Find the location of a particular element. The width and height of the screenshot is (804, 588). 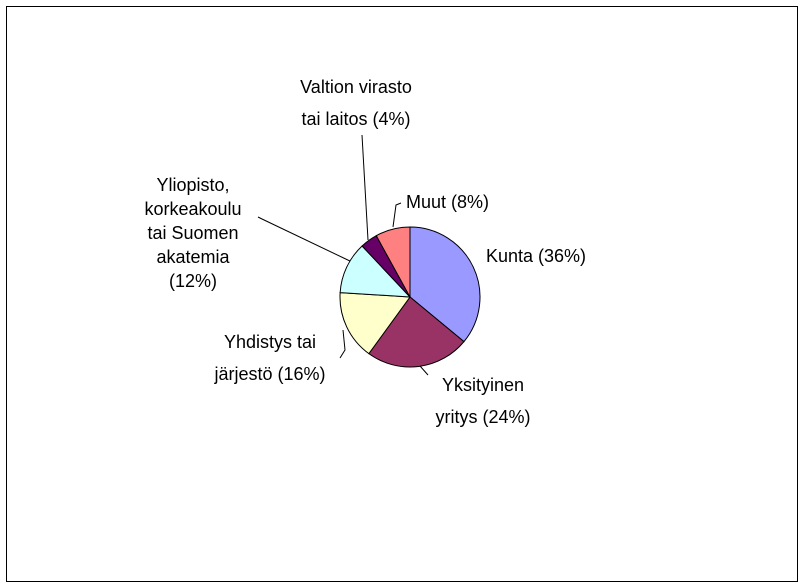

data-label: Kunta (36%) is located at coordinates (536, 256).